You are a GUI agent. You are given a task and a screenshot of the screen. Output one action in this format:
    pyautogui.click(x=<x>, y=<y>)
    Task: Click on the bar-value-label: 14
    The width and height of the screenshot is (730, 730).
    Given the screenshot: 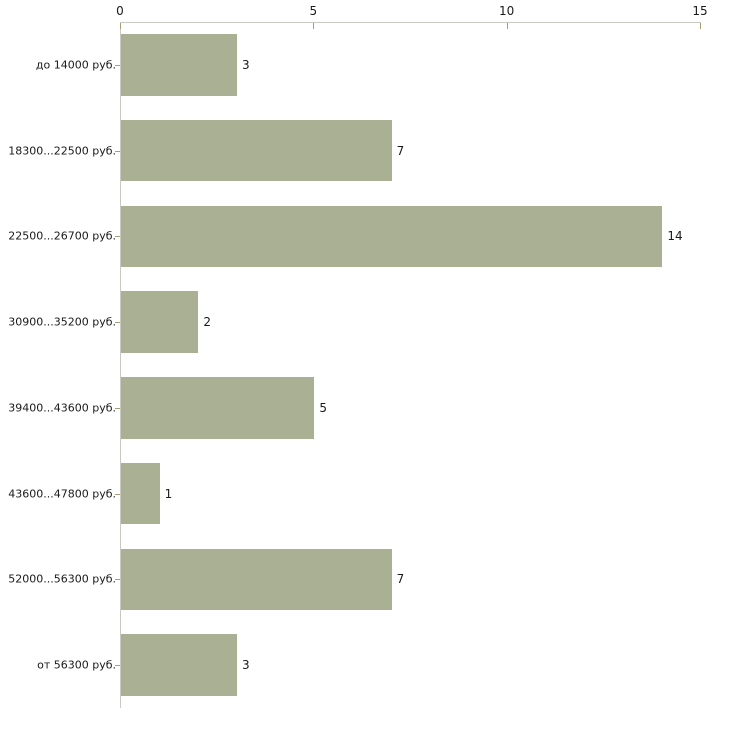 What is the action you would take?
    pyautogui.click(x=675, y=236)
    